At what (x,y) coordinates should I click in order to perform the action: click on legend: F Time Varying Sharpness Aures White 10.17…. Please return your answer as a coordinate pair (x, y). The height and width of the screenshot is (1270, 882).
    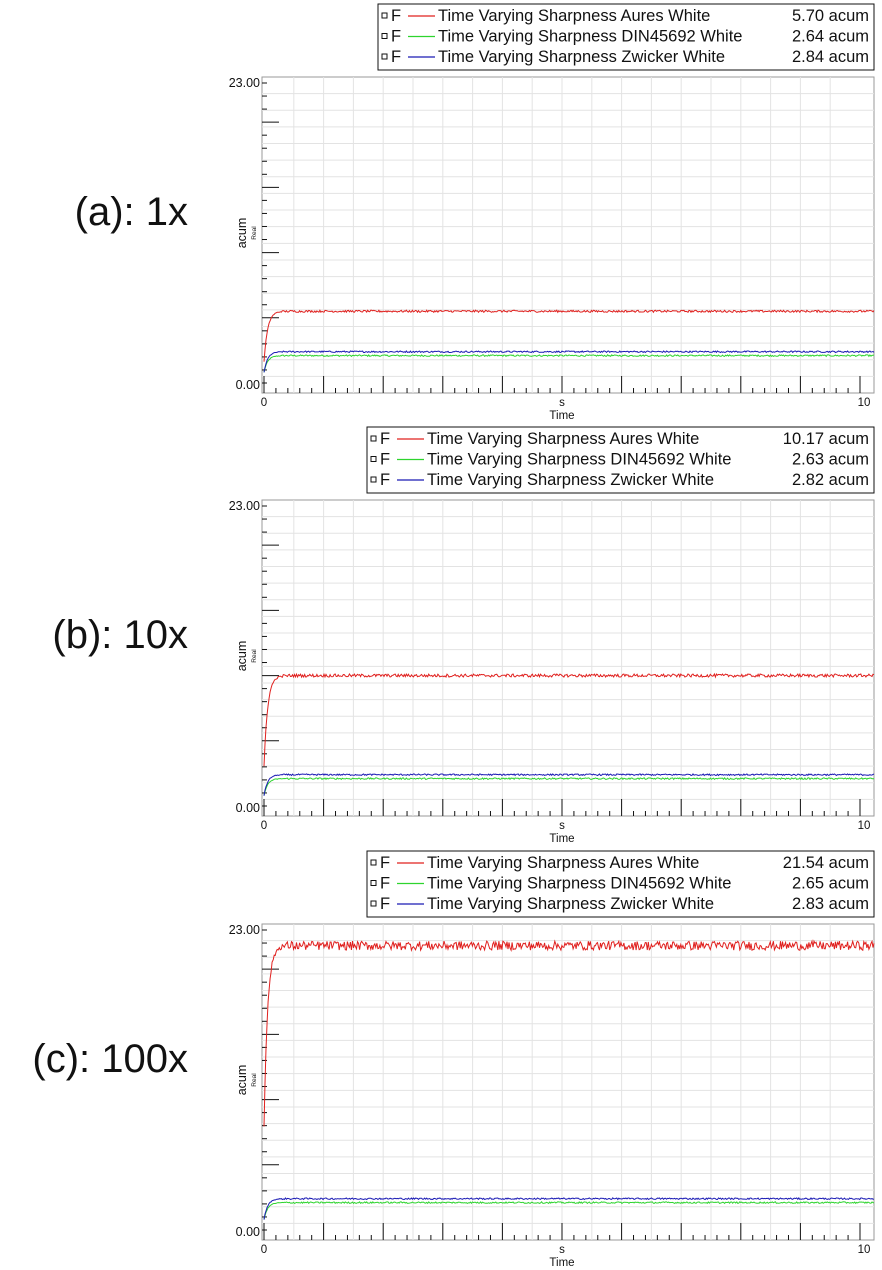
    Looking at the image, I should click on (620, 460).